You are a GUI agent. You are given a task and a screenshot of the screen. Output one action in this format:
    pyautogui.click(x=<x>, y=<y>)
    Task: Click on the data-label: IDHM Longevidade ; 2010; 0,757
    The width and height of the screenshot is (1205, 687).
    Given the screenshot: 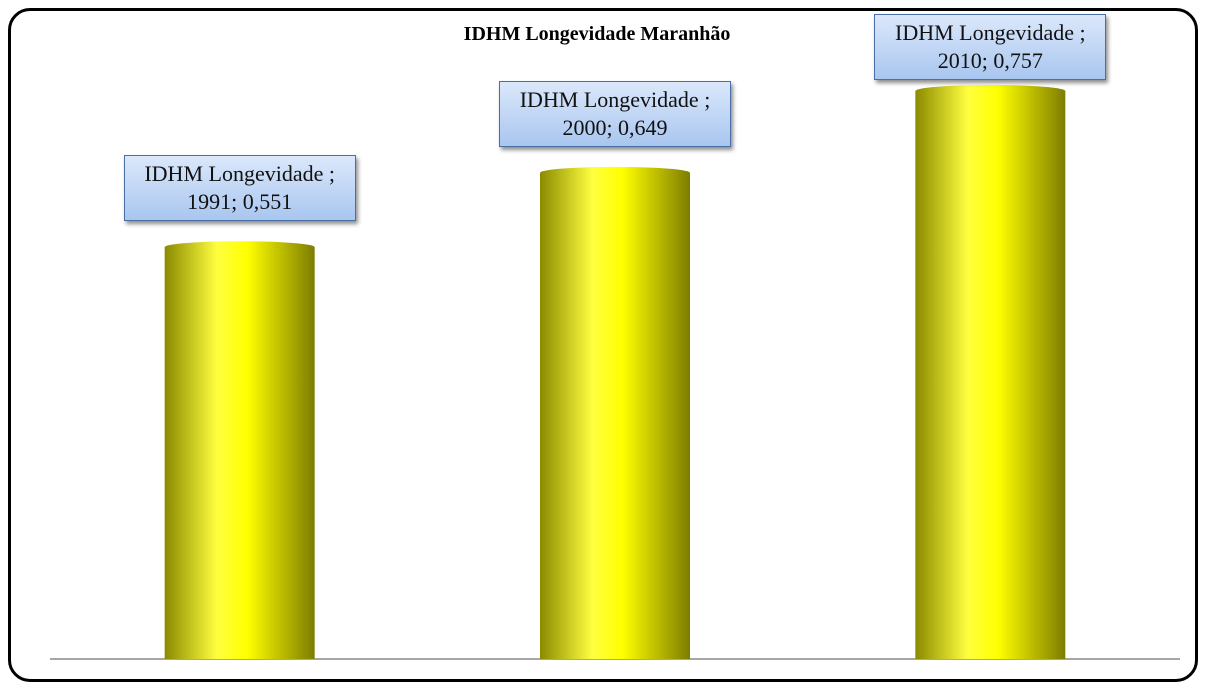 What is the action you would take?
    pyautogui.click(x=990, y=47)
    